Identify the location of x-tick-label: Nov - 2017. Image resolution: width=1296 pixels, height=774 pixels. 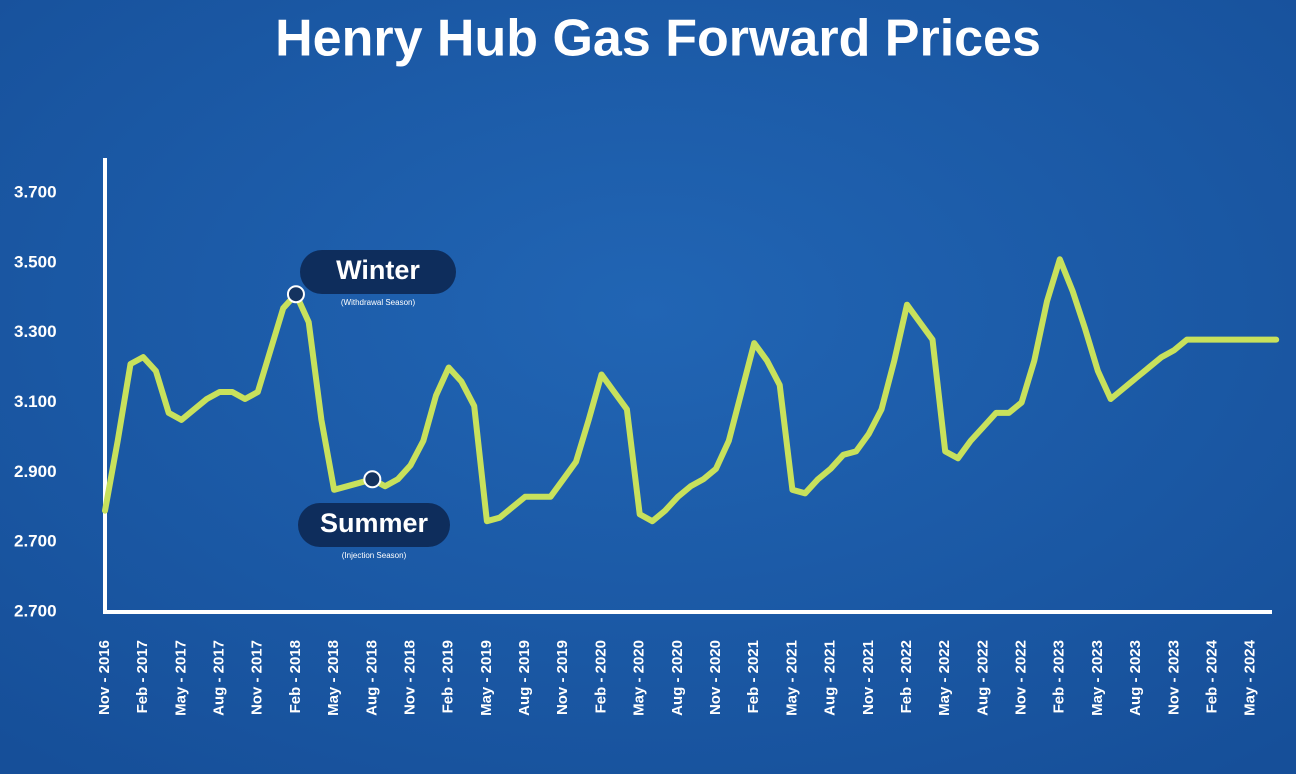
(257, 677).